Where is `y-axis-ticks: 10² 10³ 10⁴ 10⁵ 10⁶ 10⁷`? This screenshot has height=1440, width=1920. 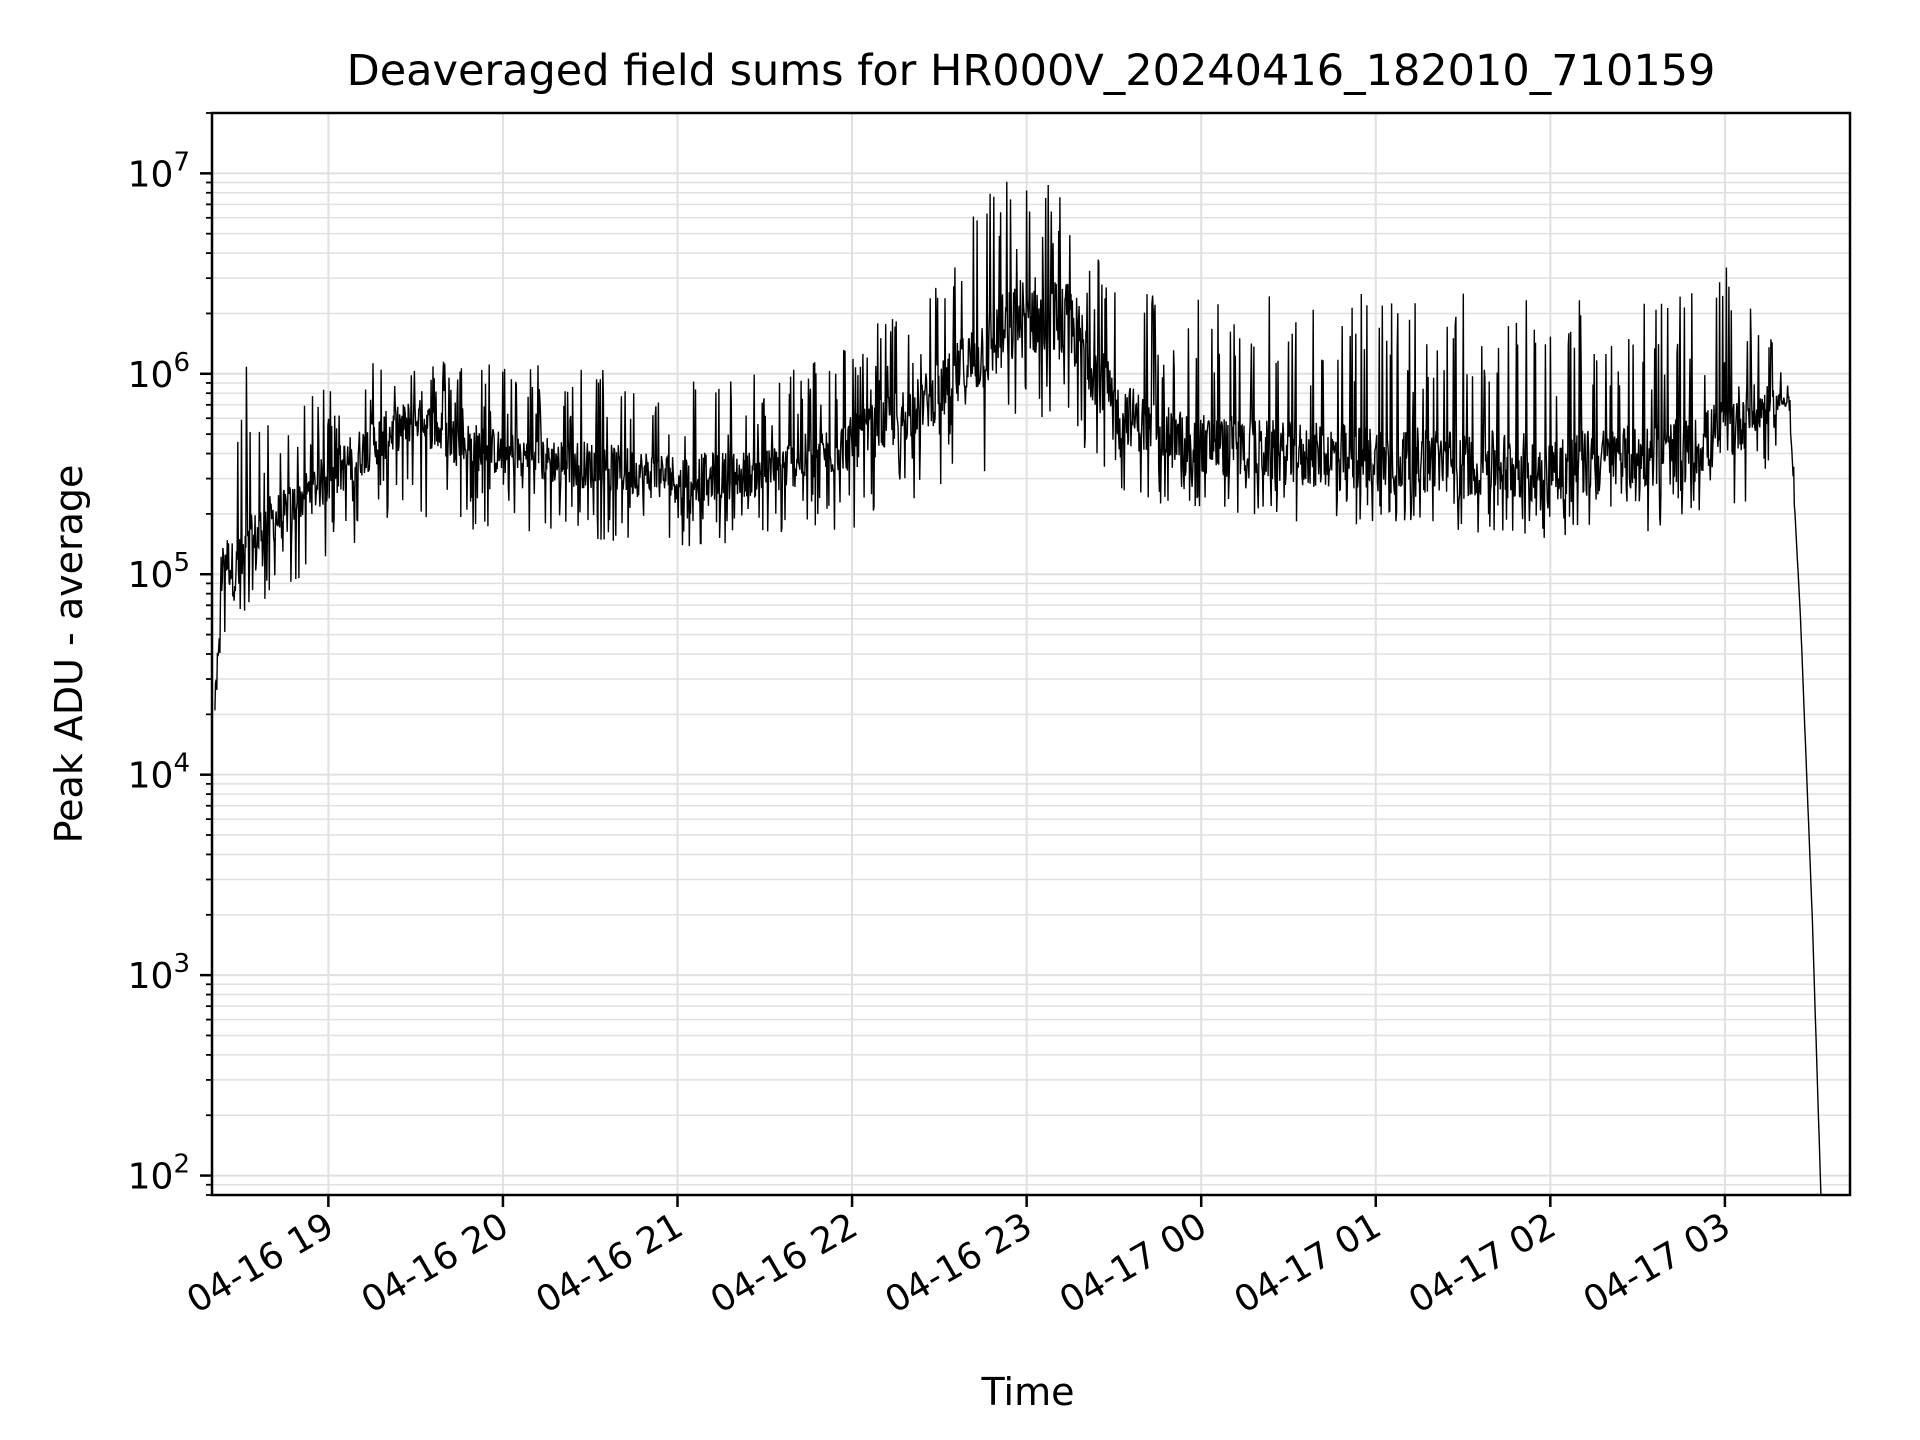 y-axis-ticks: 10² 10³ 10⁴ 10⁵ 10⁶ 10⁷ is located at coordinates (170, 655).